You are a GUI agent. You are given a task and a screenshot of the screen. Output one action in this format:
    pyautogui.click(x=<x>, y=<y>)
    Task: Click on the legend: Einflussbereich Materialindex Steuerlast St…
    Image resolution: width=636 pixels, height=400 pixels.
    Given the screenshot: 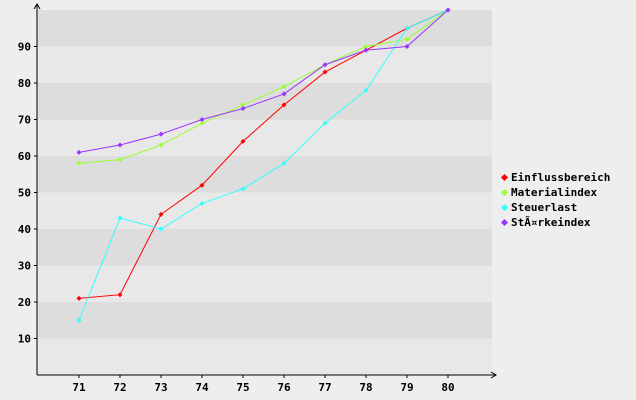 What is the action you would take?
    pyautogui.click(x=554, y=200)
    